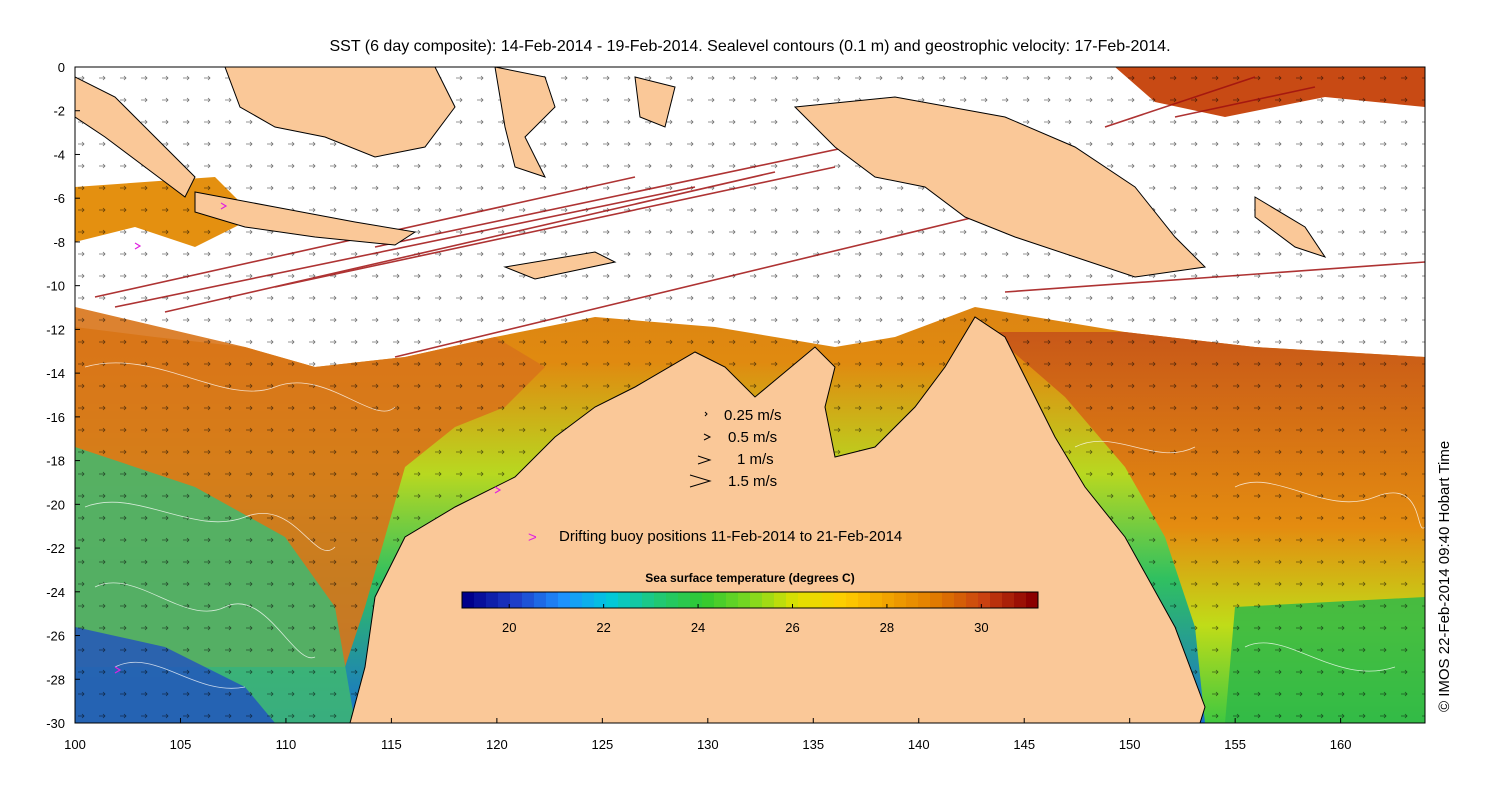 This screenshot has height=790, width=1500. Describe the element at coordinates (59, 198) in the screenshot. I see `y-tick-label: -6` at that location.